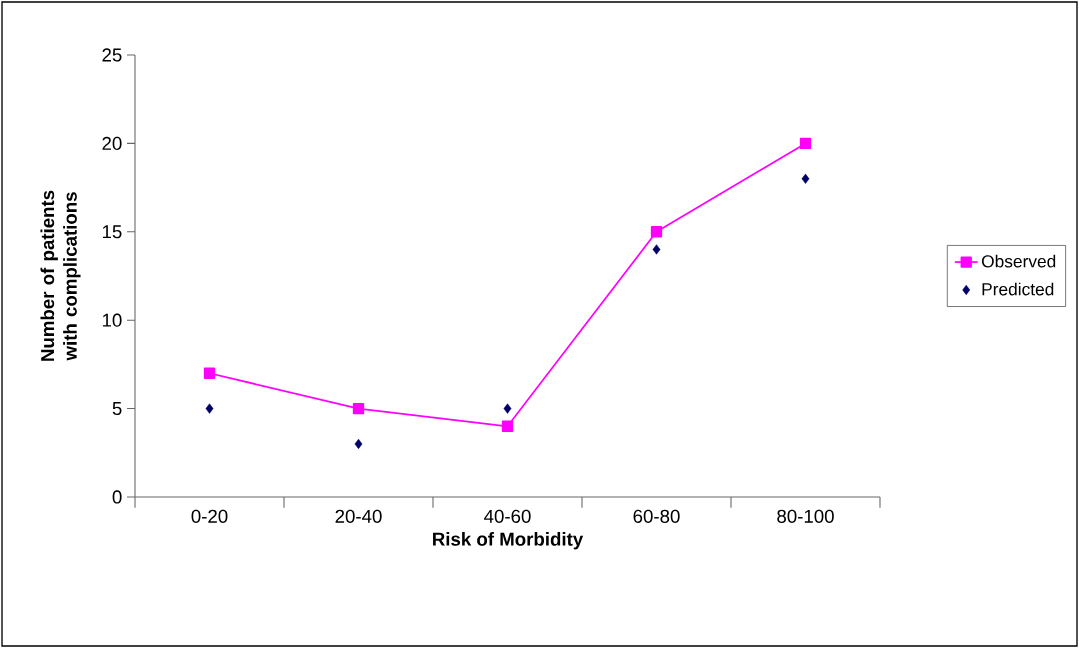  What do you see at coordinates (805, 516) in the screenshot?
I see `x-tick-label: 80-100` at bounding box center [805, 516].